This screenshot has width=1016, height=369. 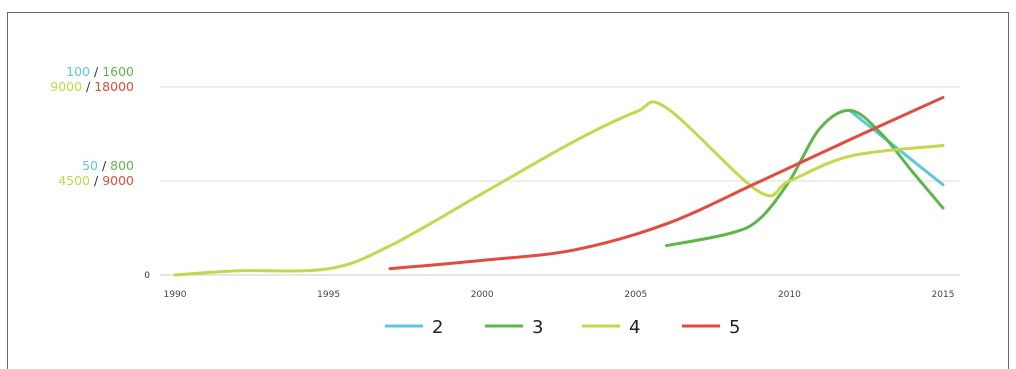 What do you see at coordinates (943, 295) in the screenshot?
I see `x-tick-label: 2015` at bounding box center [943, 295].